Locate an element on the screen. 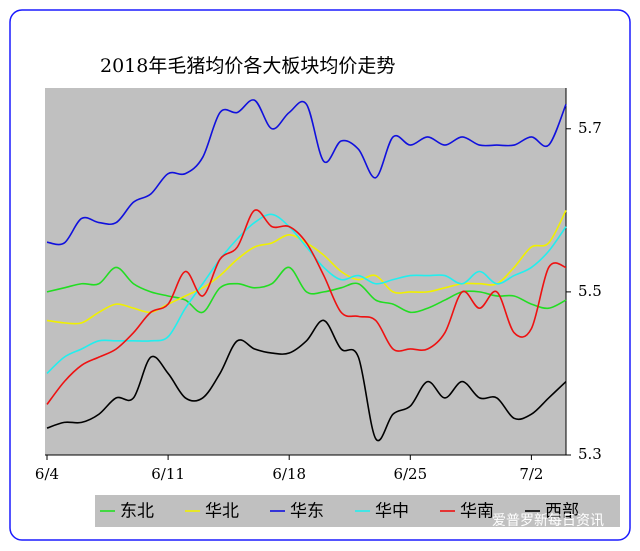  x-tick-label: 7/2 is located at coordinates (531, 474).